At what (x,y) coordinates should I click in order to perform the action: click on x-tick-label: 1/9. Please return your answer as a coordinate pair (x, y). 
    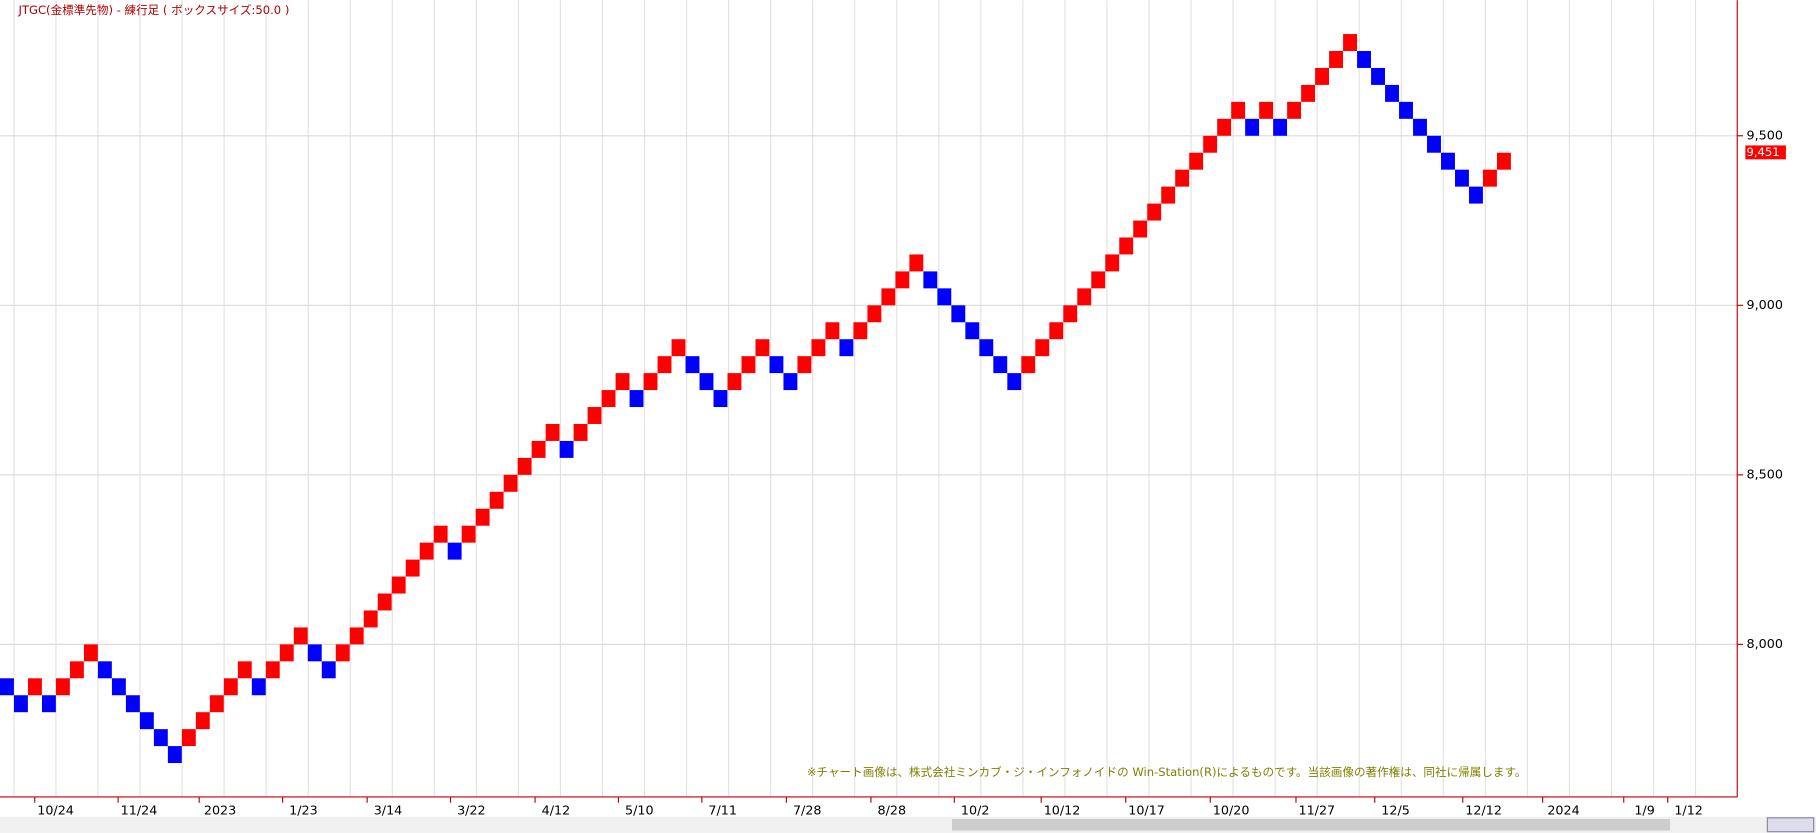
    Looking at the image, I should click on (1644, 810).